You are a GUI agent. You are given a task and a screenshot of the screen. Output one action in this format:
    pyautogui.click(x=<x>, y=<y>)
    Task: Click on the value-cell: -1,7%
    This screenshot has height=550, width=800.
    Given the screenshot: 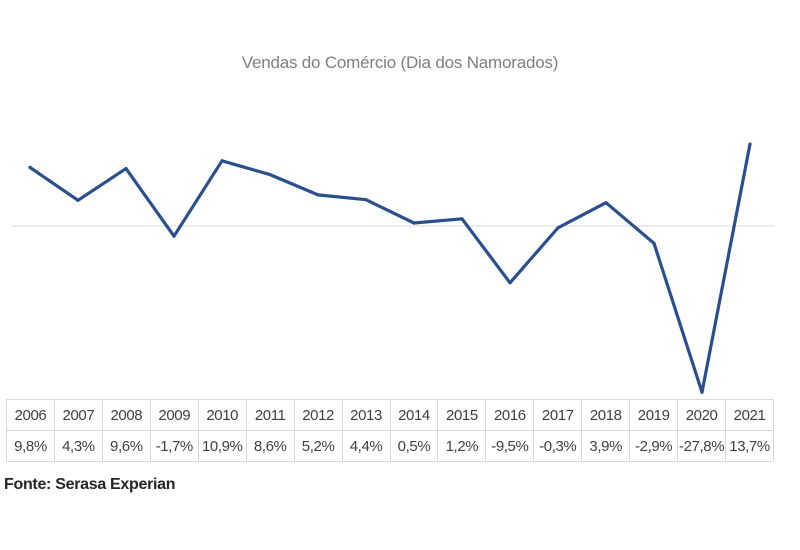 What is the action you would take?
    pyautogui.click(x=174, y=446)
    